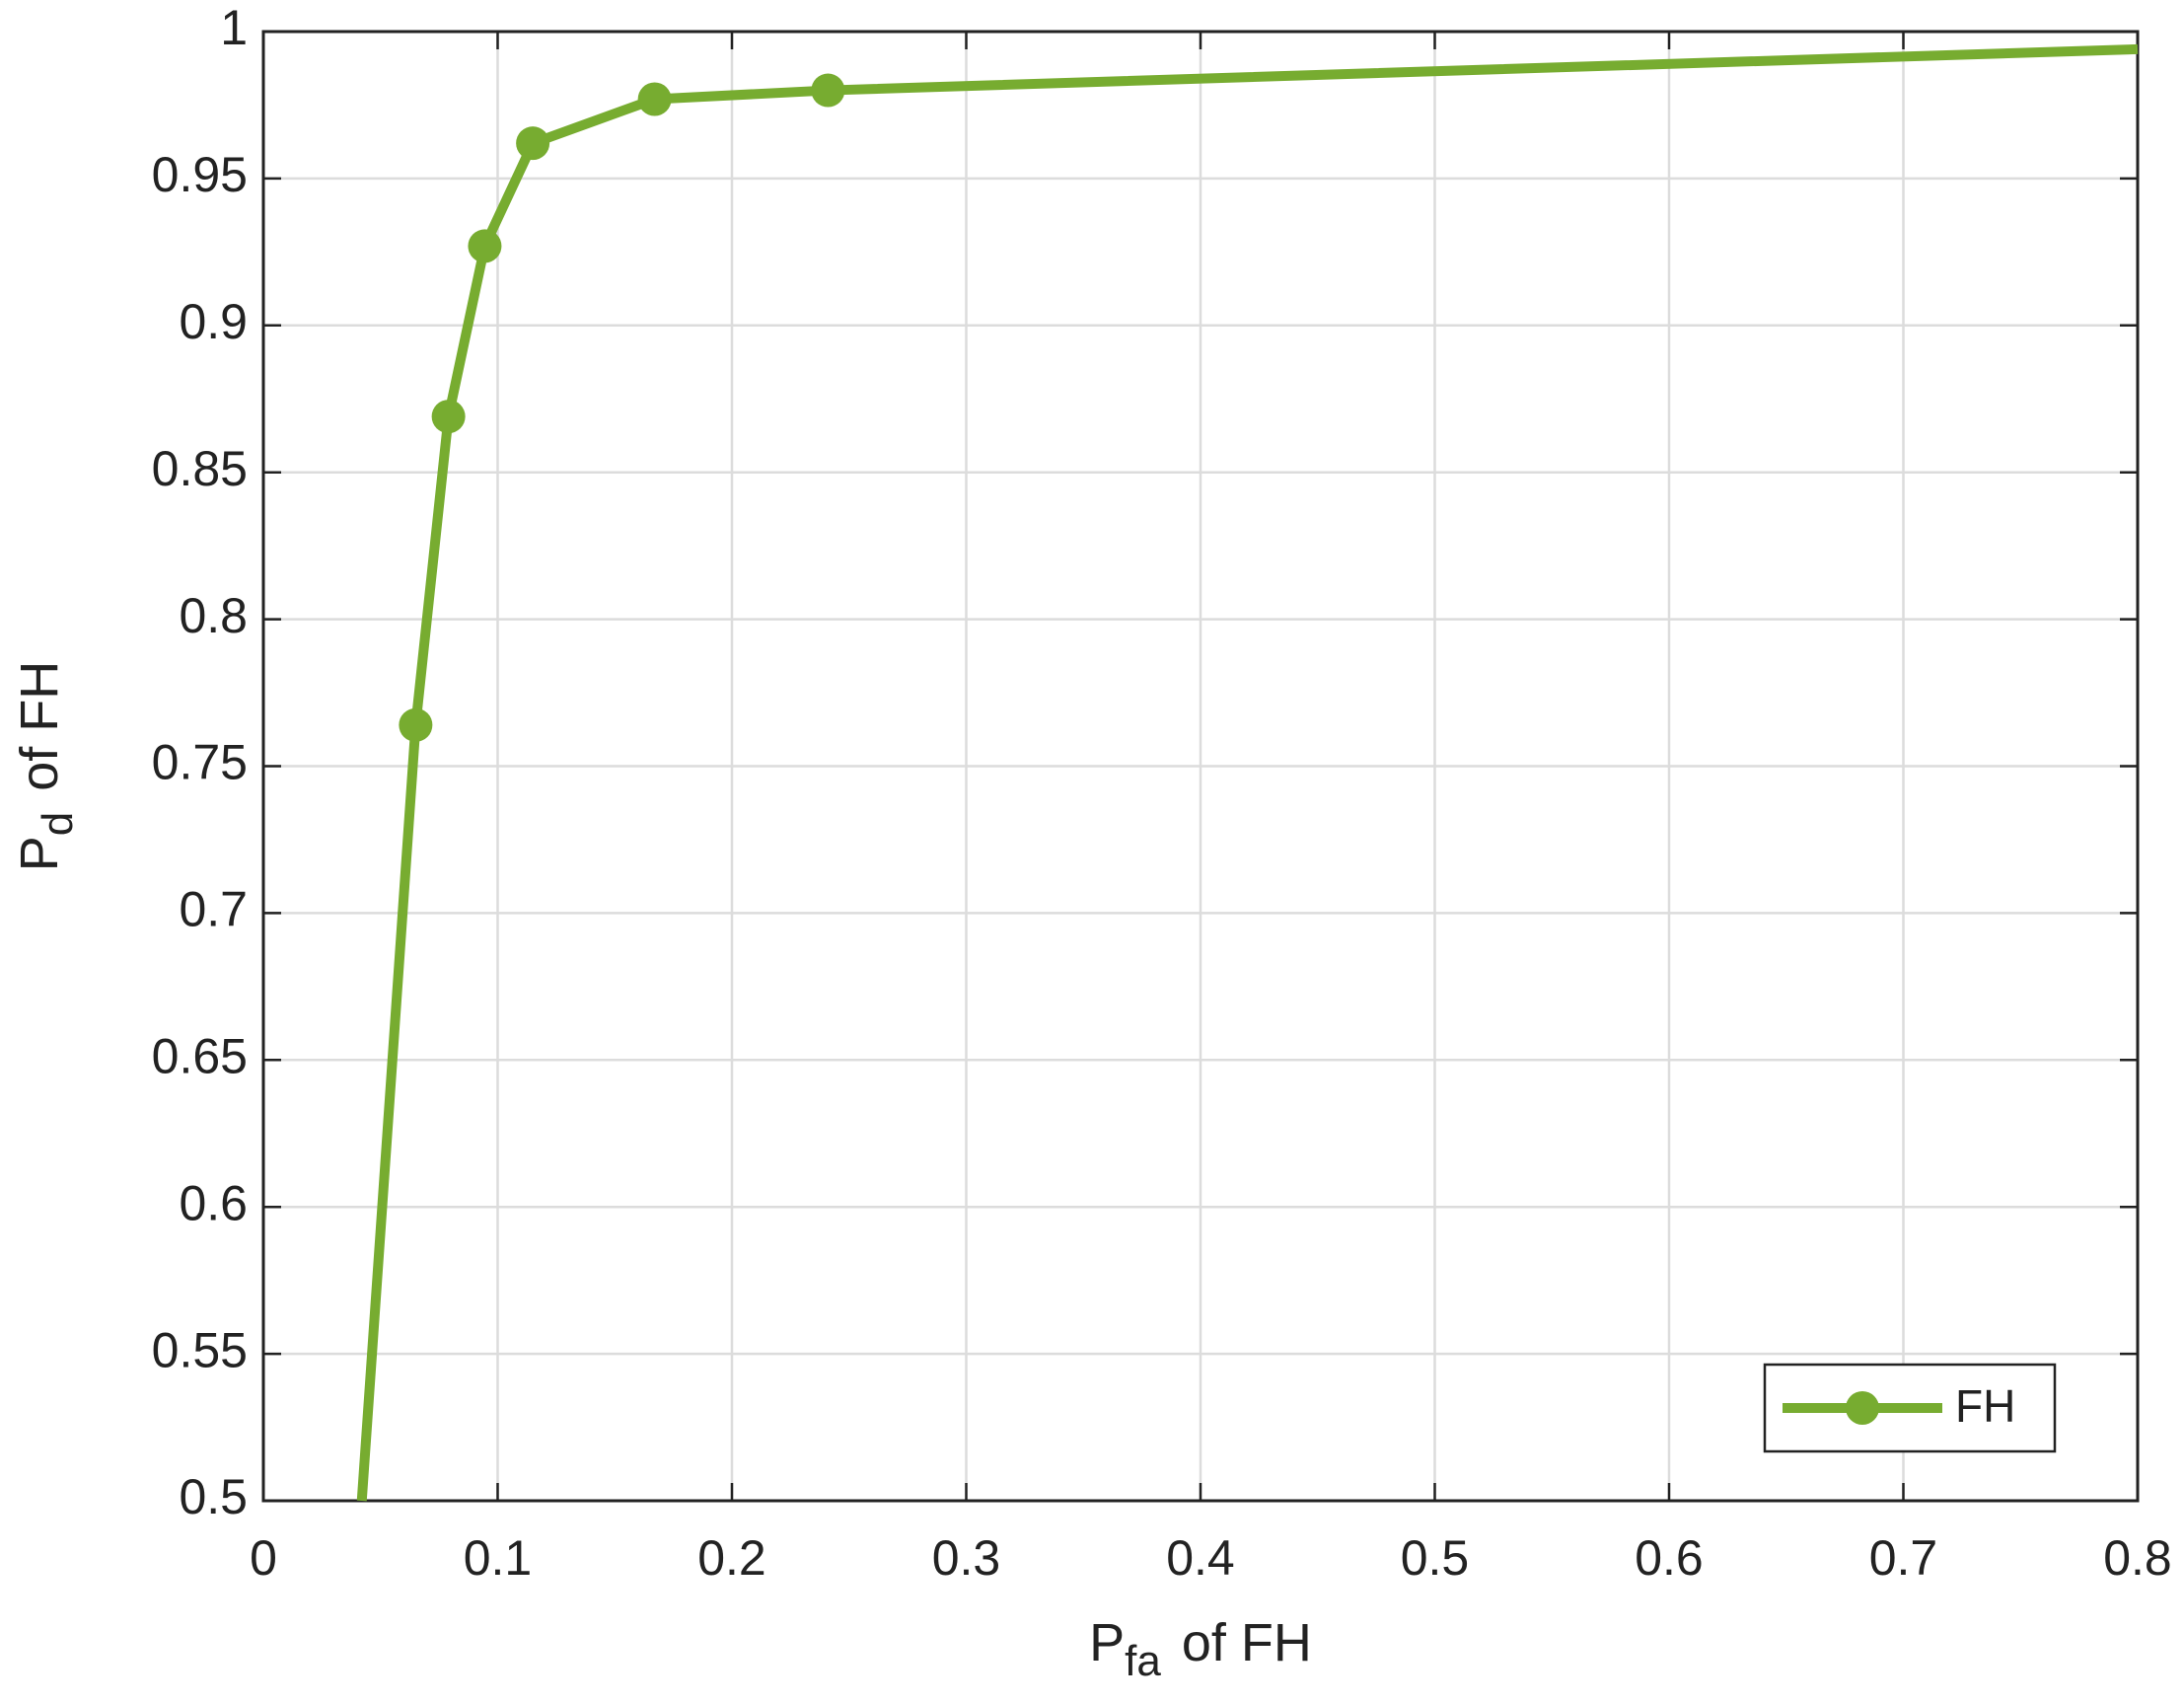  I want to click on y-axis-label-part: P, so click(39, 853).